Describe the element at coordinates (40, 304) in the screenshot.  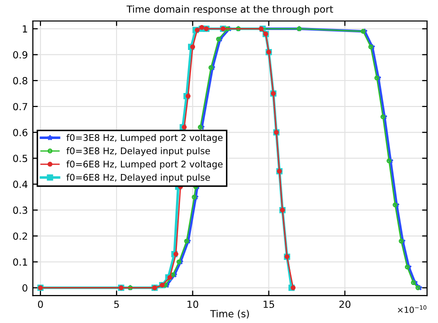
I see `x-tick-label: 0` at that location.